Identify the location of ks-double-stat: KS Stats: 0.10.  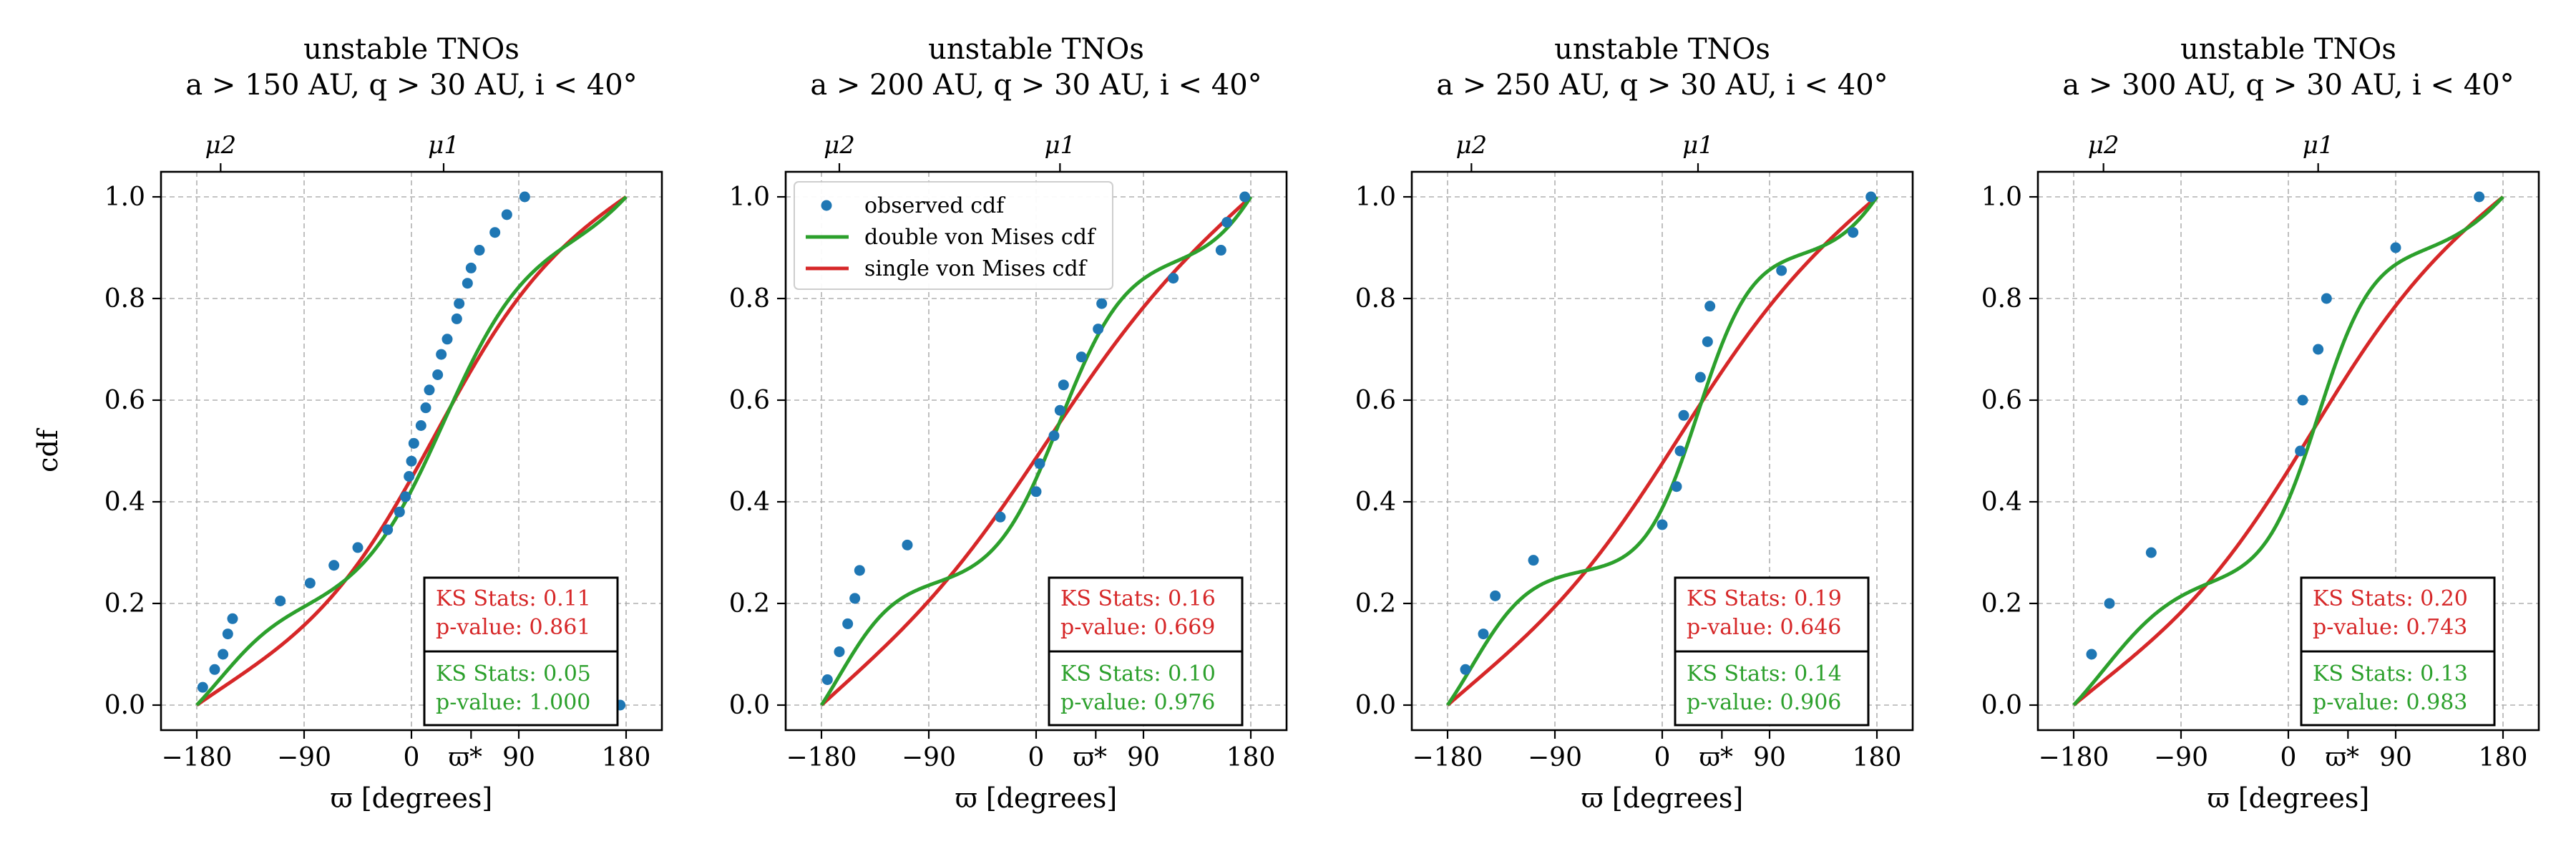
(1138, 673).